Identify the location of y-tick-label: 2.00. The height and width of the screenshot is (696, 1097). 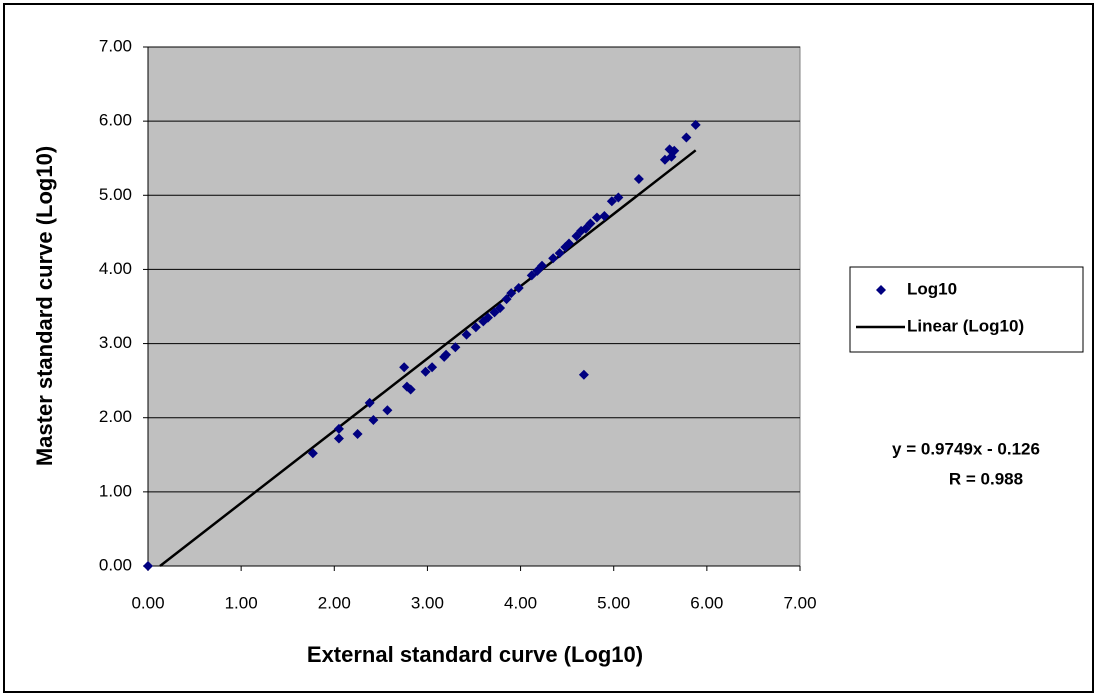
(115, 416).